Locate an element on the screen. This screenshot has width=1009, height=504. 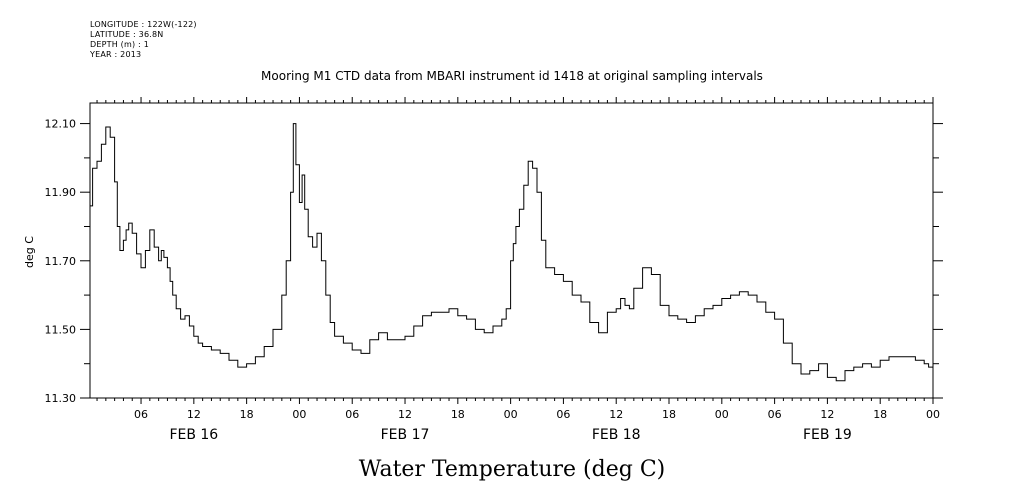
y-tick-label: 11.30 is located at coordinates (61, 398).